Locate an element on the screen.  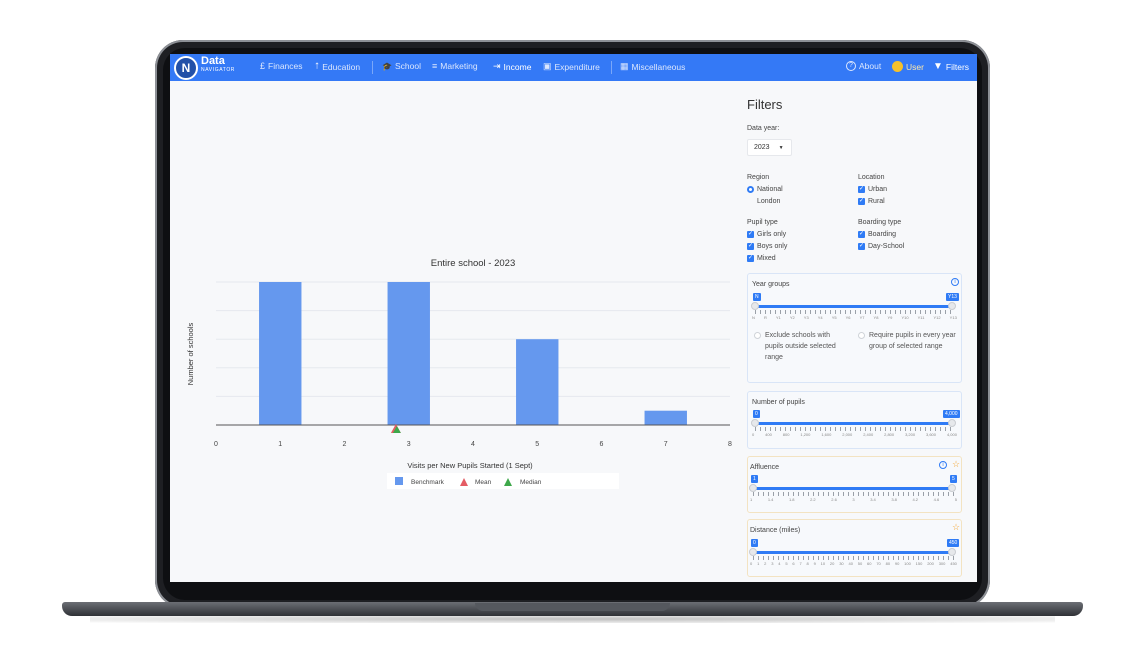
brand-subtitle: NAVIGATOR is located at coordinates (218, 70).